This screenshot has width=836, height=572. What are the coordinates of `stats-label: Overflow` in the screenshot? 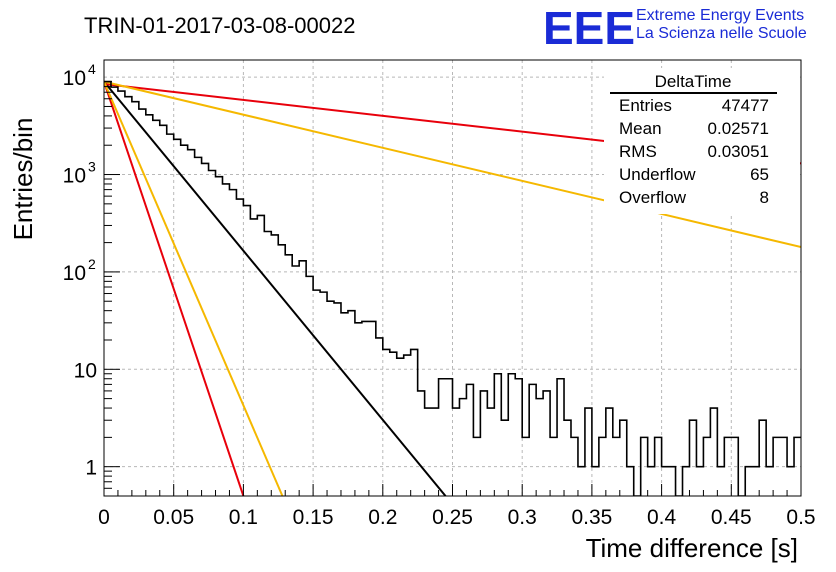 It's located at (653, 197).